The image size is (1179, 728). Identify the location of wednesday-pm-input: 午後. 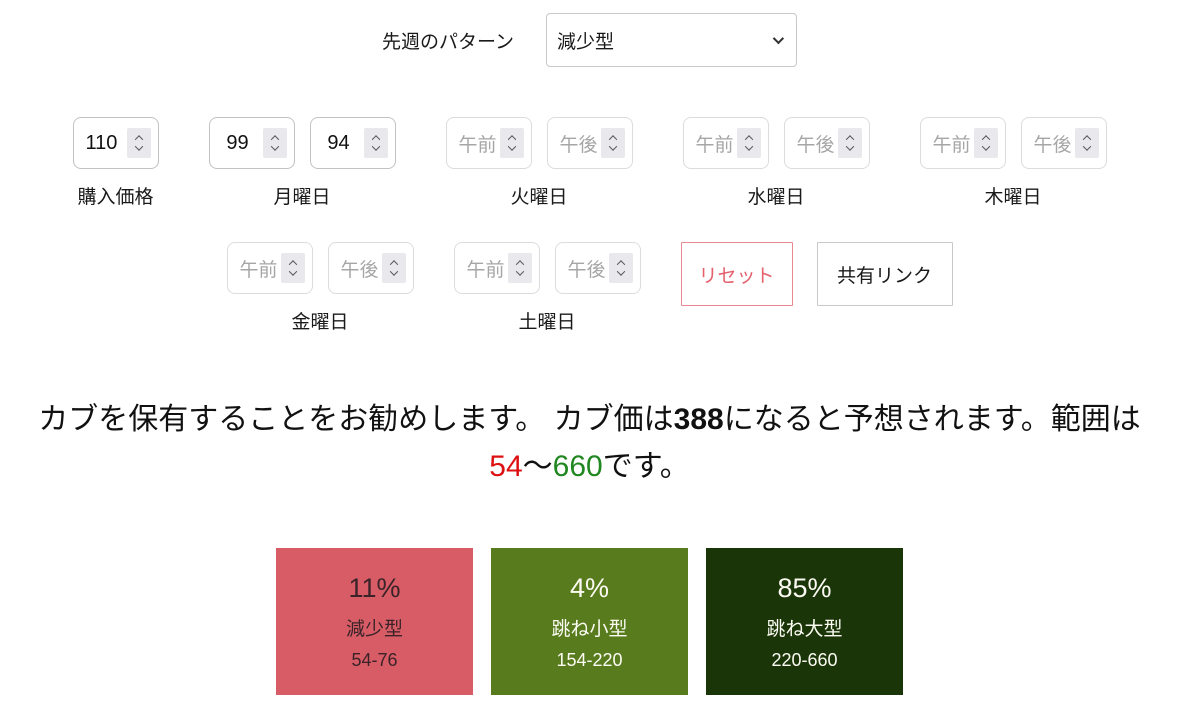
(826, 143).